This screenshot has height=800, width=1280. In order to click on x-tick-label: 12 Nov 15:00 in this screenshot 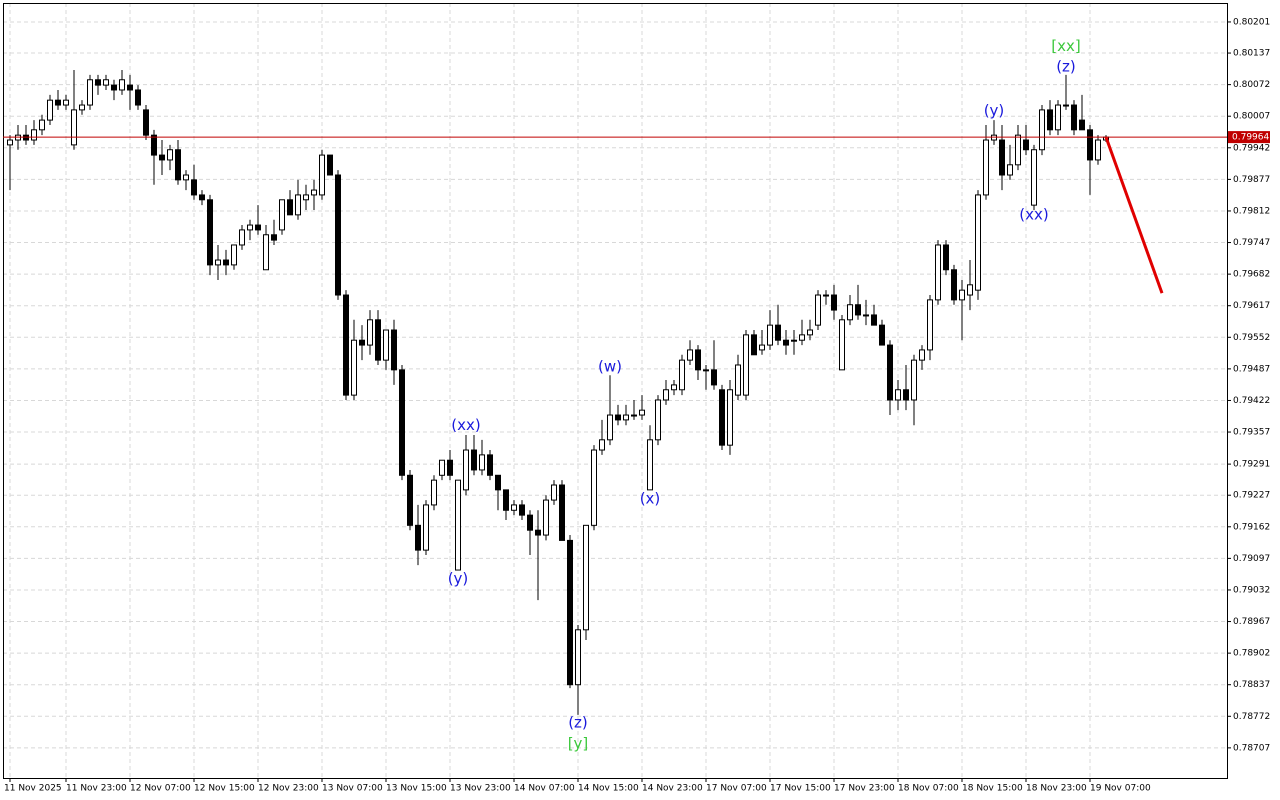, I will do `click(224, 789)`.